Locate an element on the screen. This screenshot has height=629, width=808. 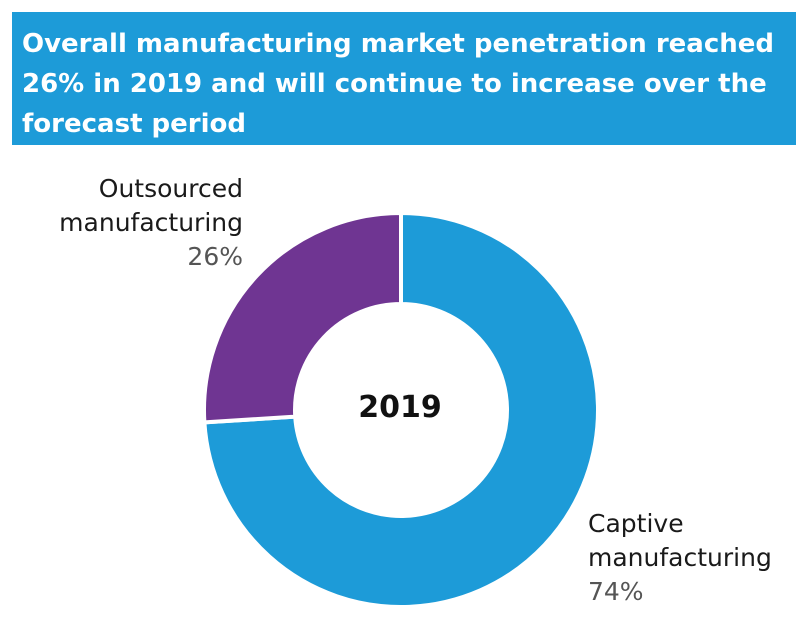
captive-label-line1: Captive is located at coordinates (636, 523).